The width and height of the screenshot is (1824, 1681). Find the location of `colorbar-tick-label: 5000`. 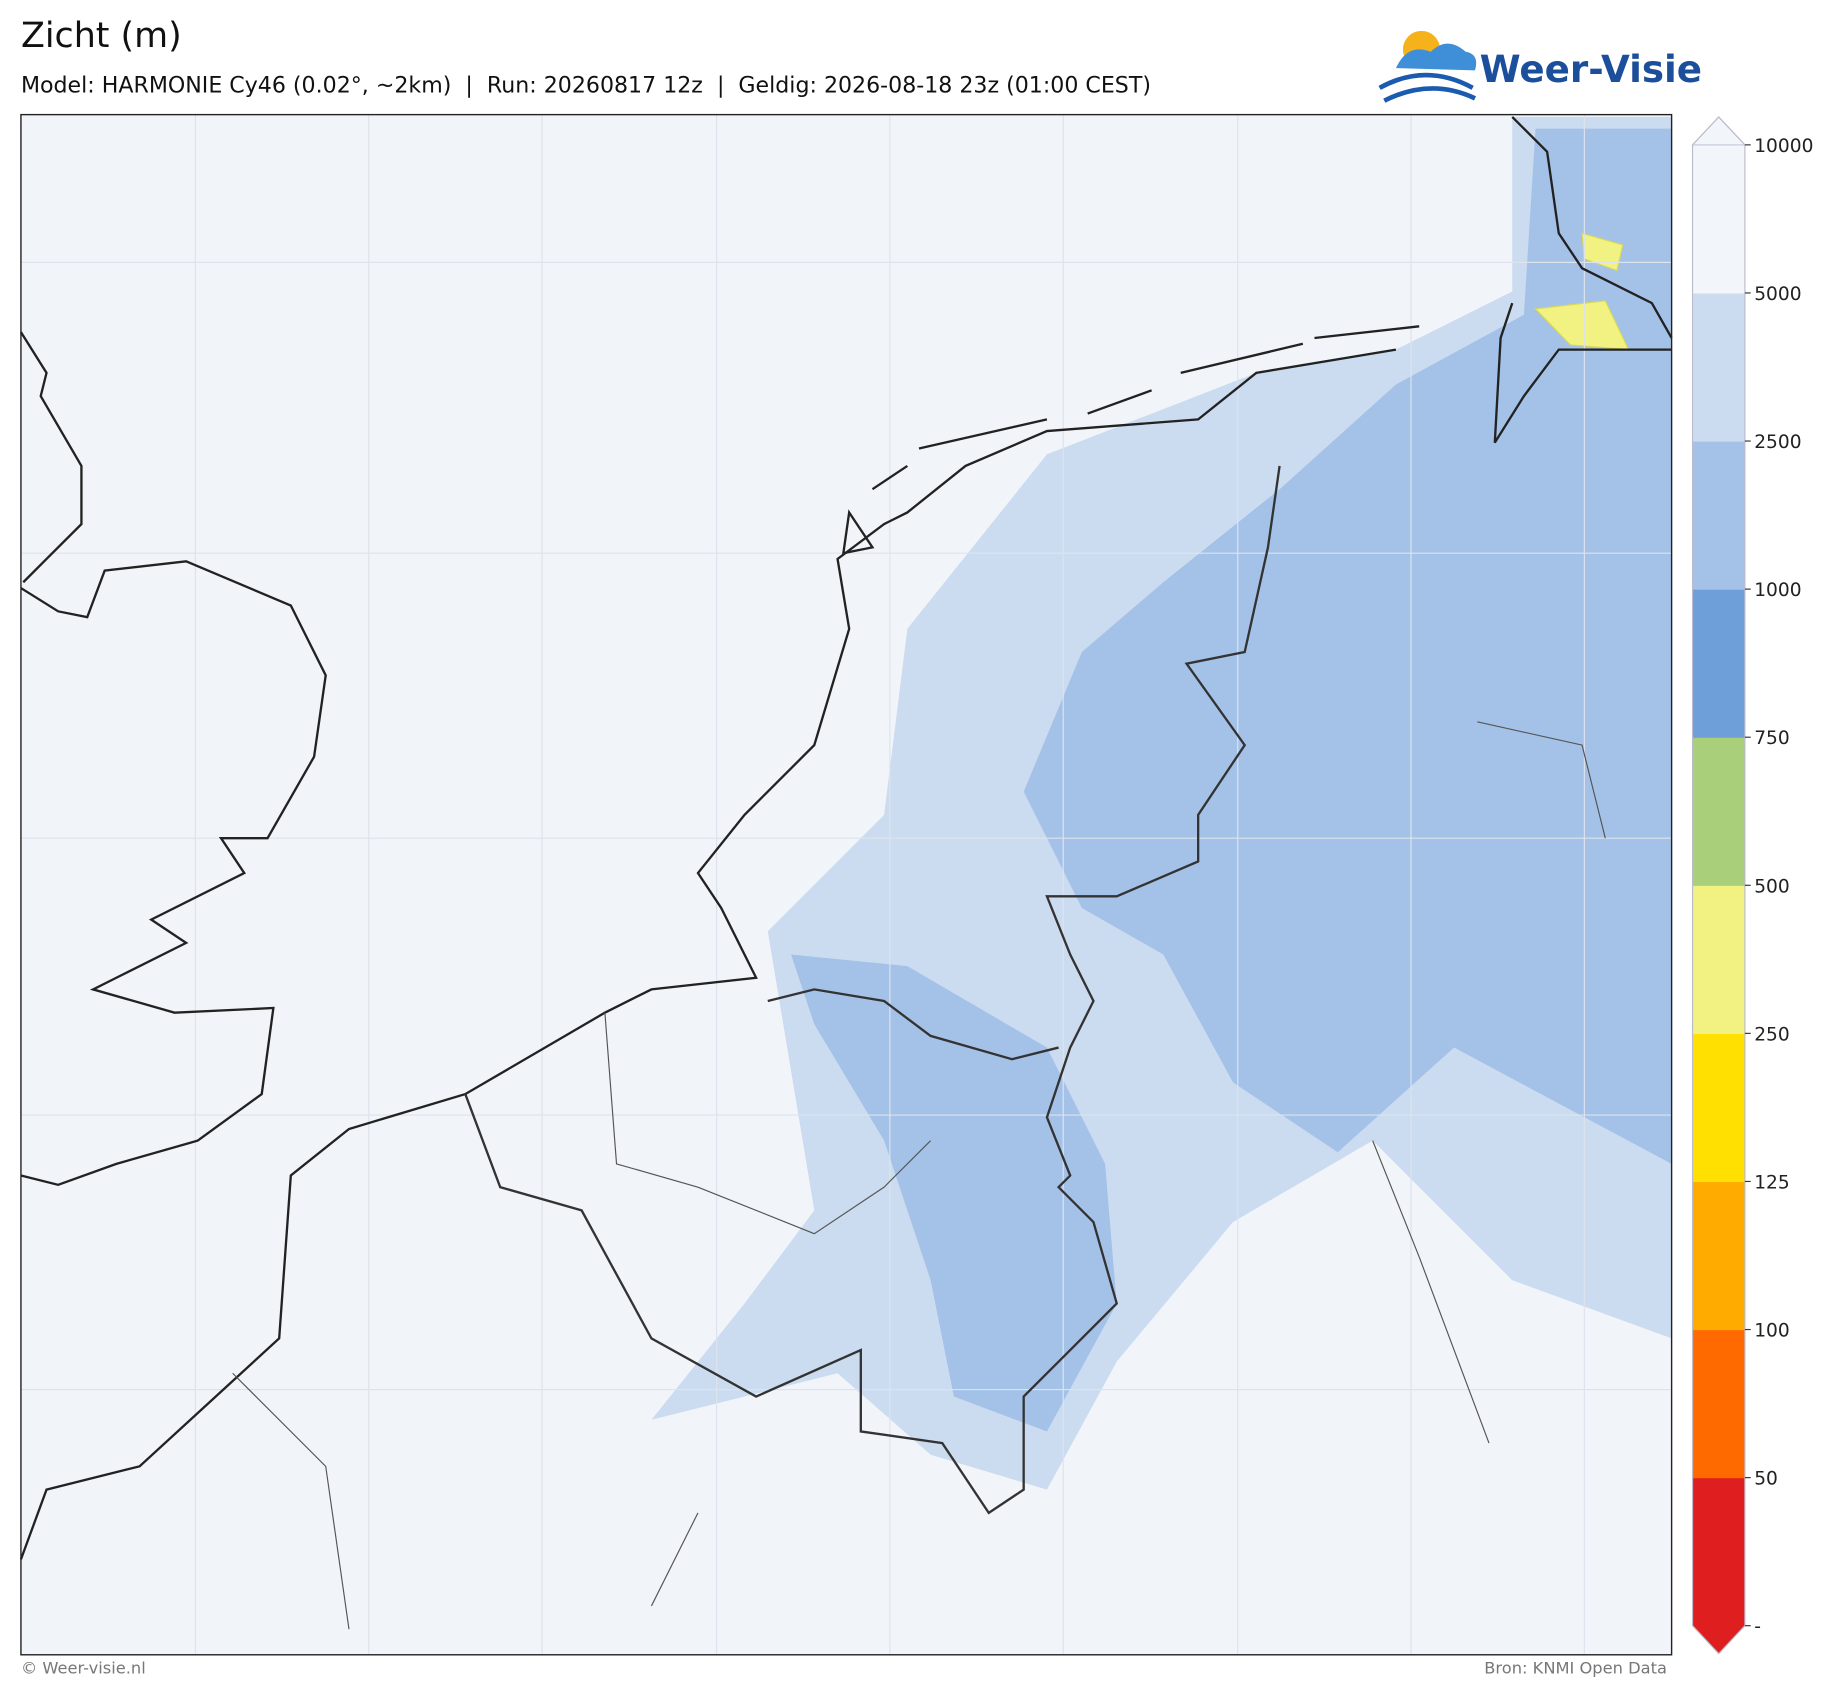

colorbar-tick-label: 5000 is located at coordinates (1777, 294).